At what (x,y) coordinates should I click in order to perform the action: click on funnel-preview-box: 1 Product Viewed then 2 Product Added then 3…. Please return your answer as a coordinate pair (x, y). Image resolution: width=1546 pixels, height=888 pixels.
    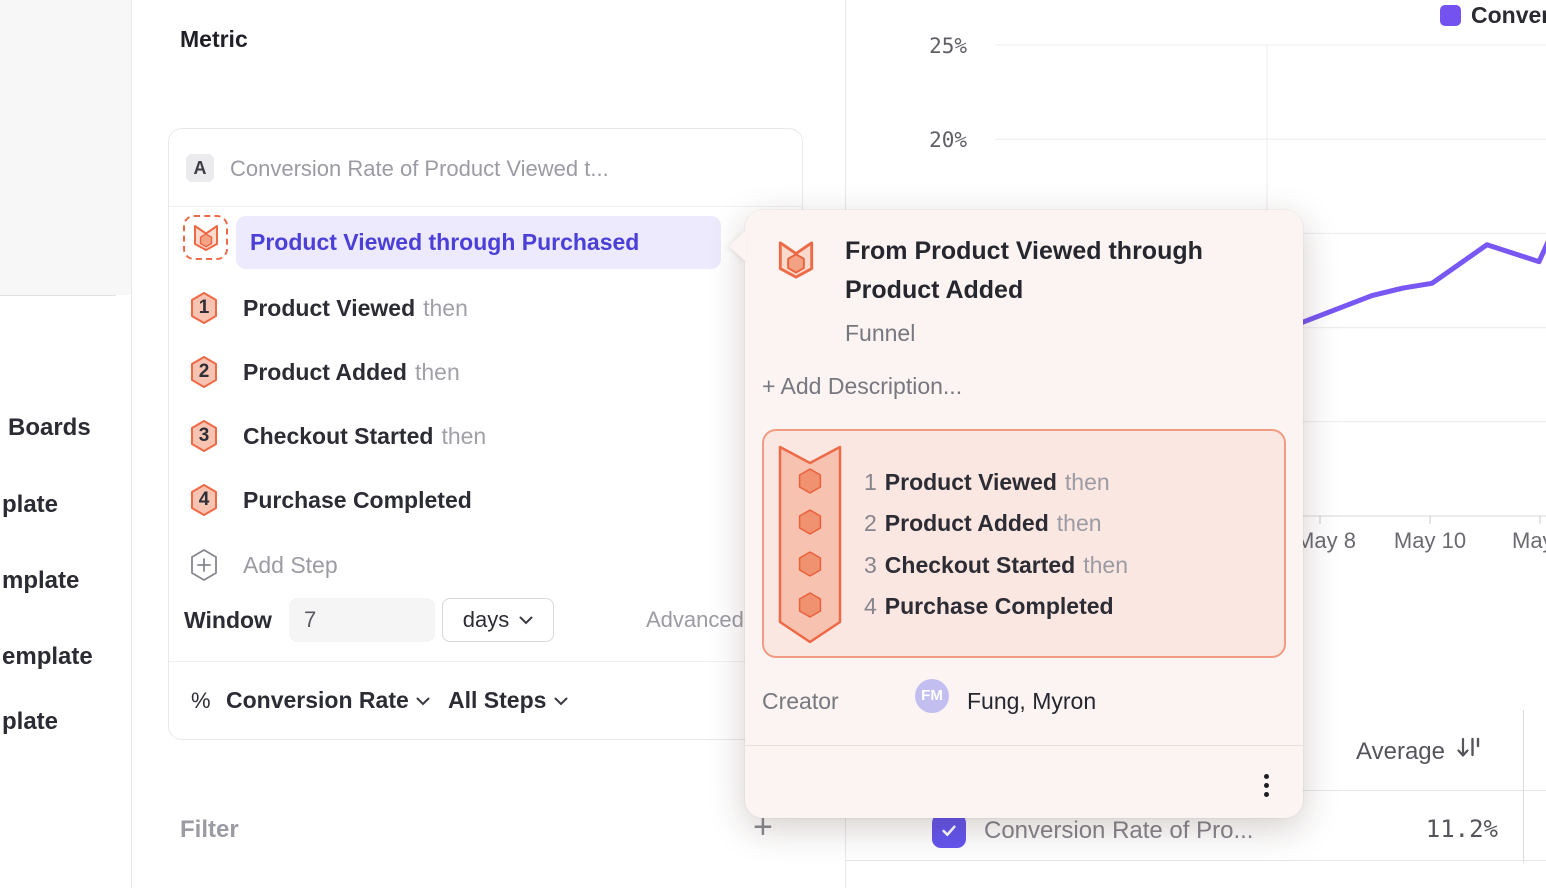
    Looking at the image, I should click on (1024, 543).